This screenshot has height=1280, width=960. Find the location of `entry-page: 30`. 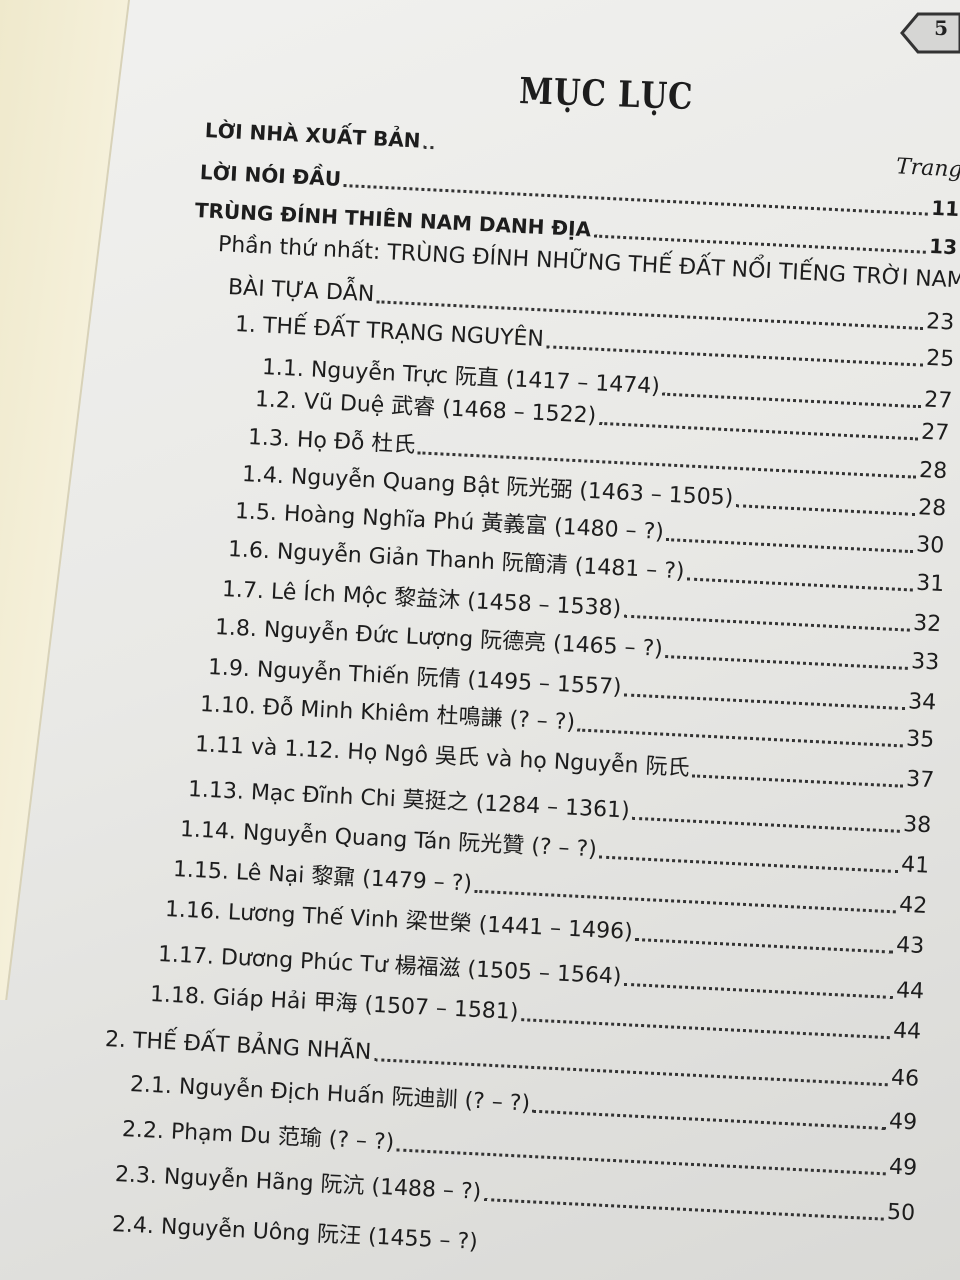

entry-page: 30 is located at coordinates (930, 545).